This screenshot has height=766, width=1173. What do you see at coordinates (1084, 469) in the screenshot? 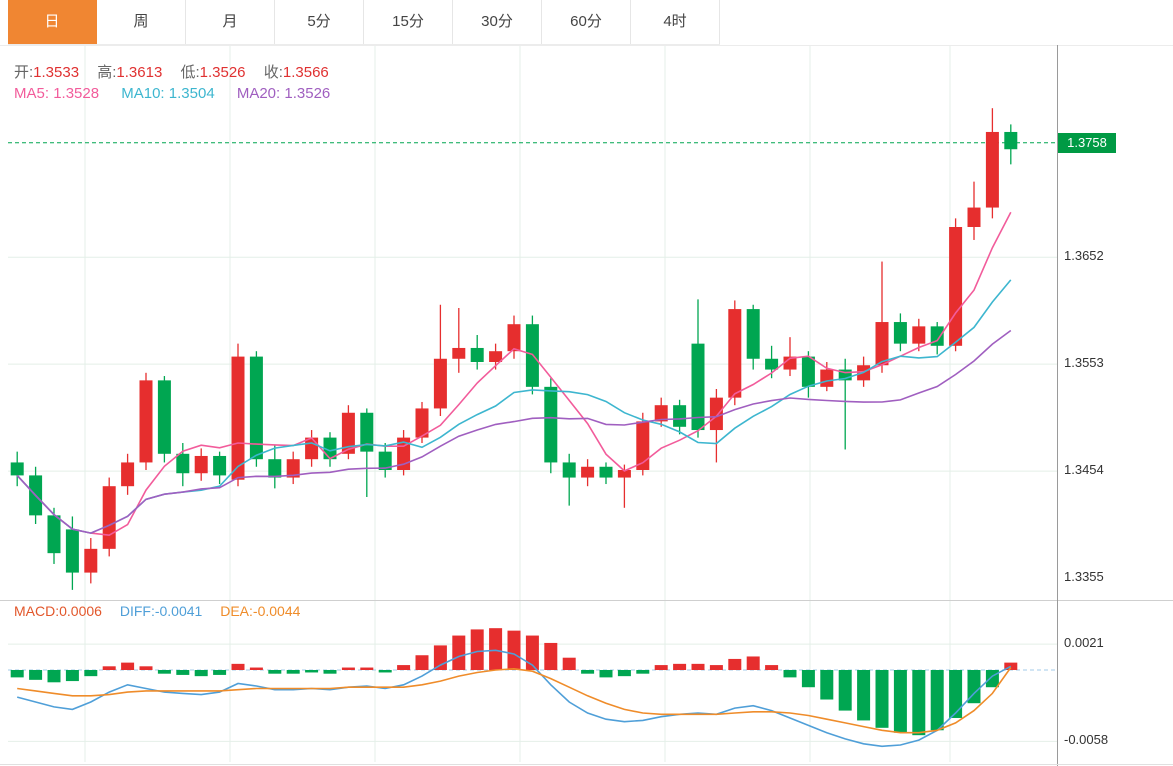
I see `price-tick: 1.3454` at bounding box center [1084, 469].